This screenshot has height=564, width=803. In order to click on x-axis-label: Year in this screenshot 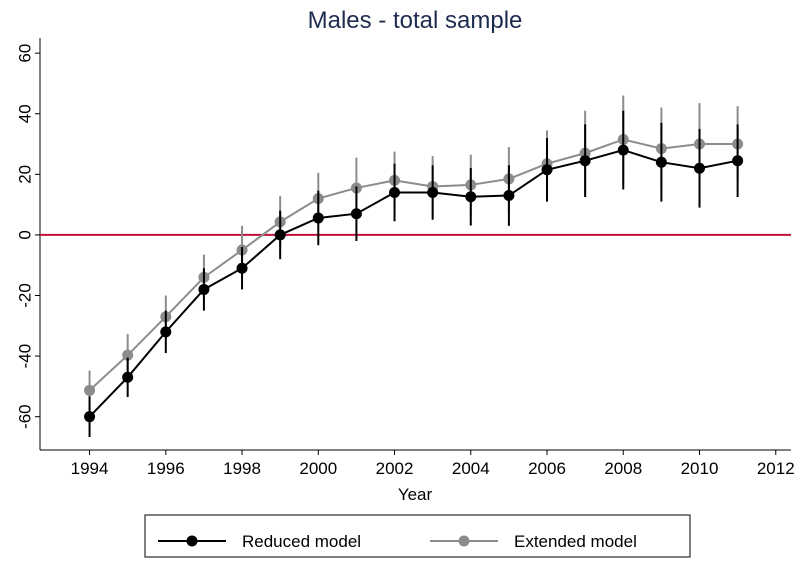, I will do `click(415, 494)`.